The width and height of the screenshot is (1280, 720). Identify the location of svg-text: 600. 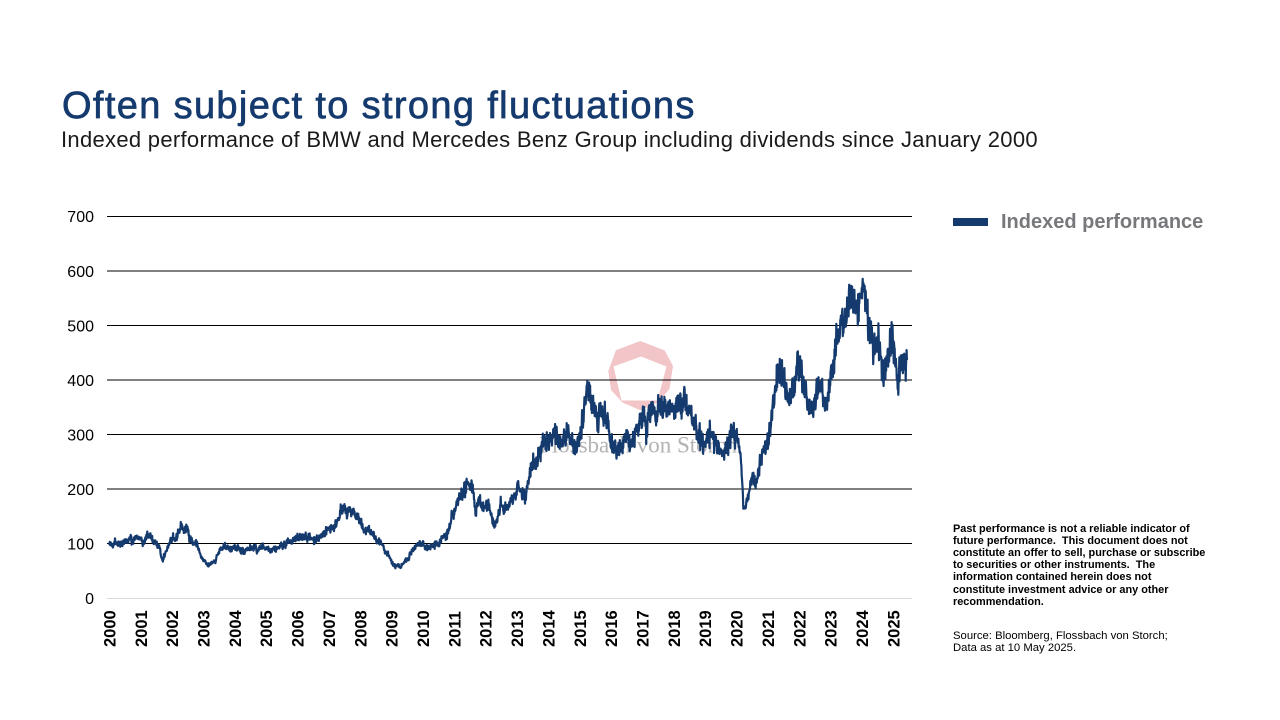
(80, 272).